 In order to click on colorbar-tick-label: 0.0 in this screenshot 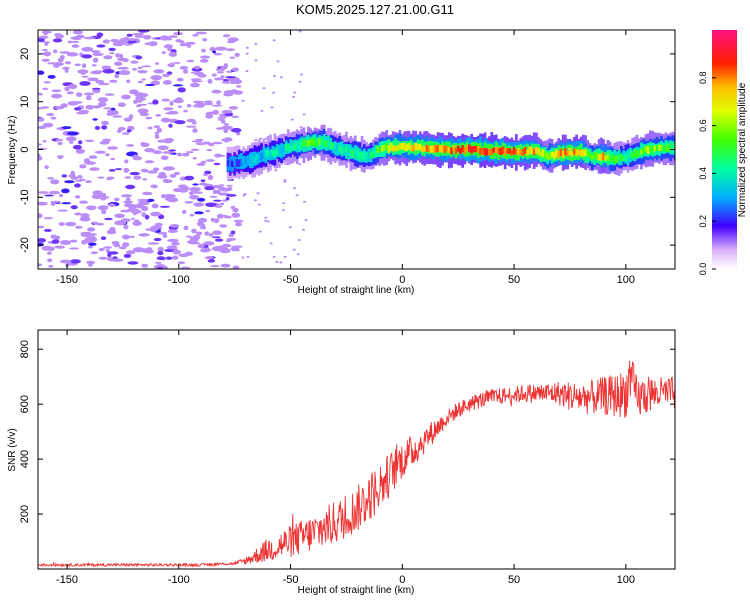, I will do `click(703, 269)`.